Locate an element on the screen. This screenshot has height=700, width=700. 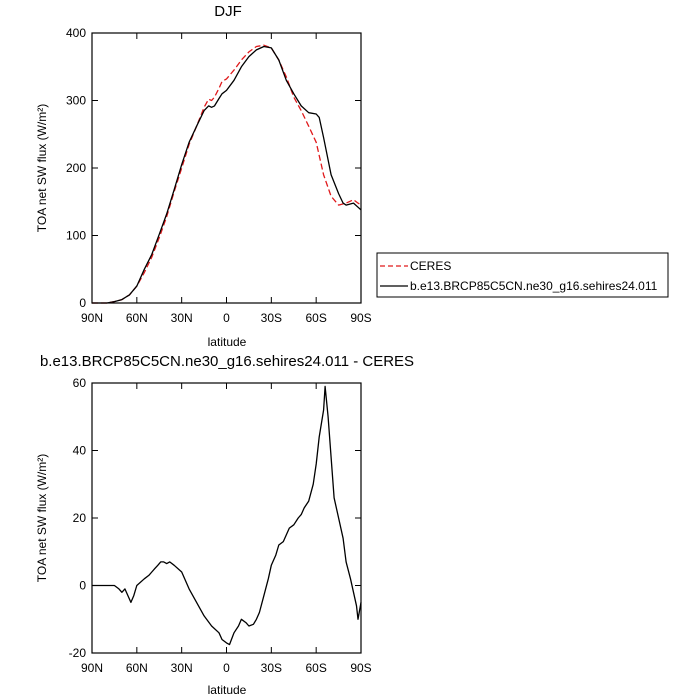
y-tick-label: 200 is located at coordinates (76, 168).